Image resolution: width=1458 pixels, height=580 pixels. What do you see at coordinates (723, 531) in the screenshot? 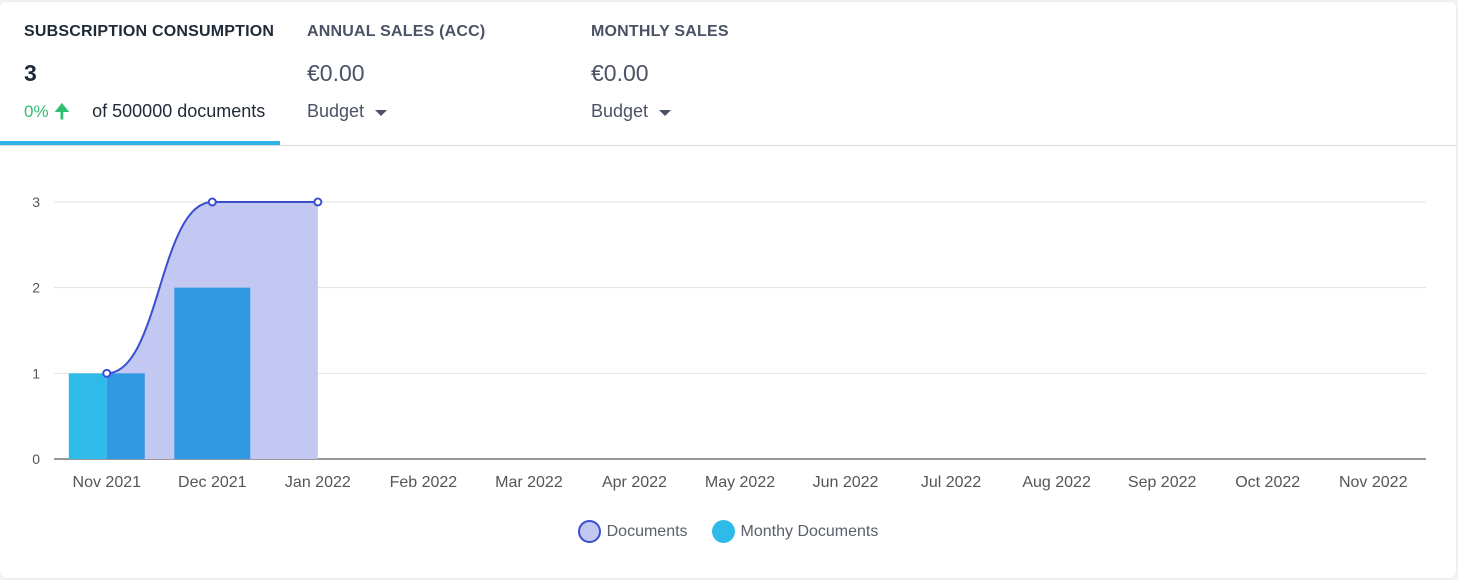
I see `legend-swatch-monthly-documents` at bounding box center [723, 531].